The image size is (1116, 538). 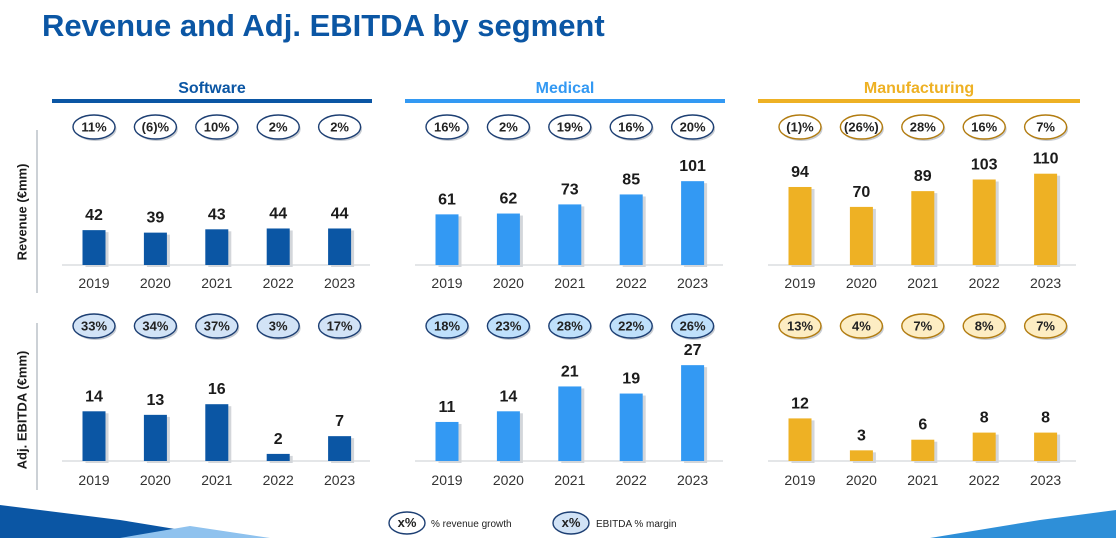 I want to click on badge-label: (26%), so click(x=861, y=127).